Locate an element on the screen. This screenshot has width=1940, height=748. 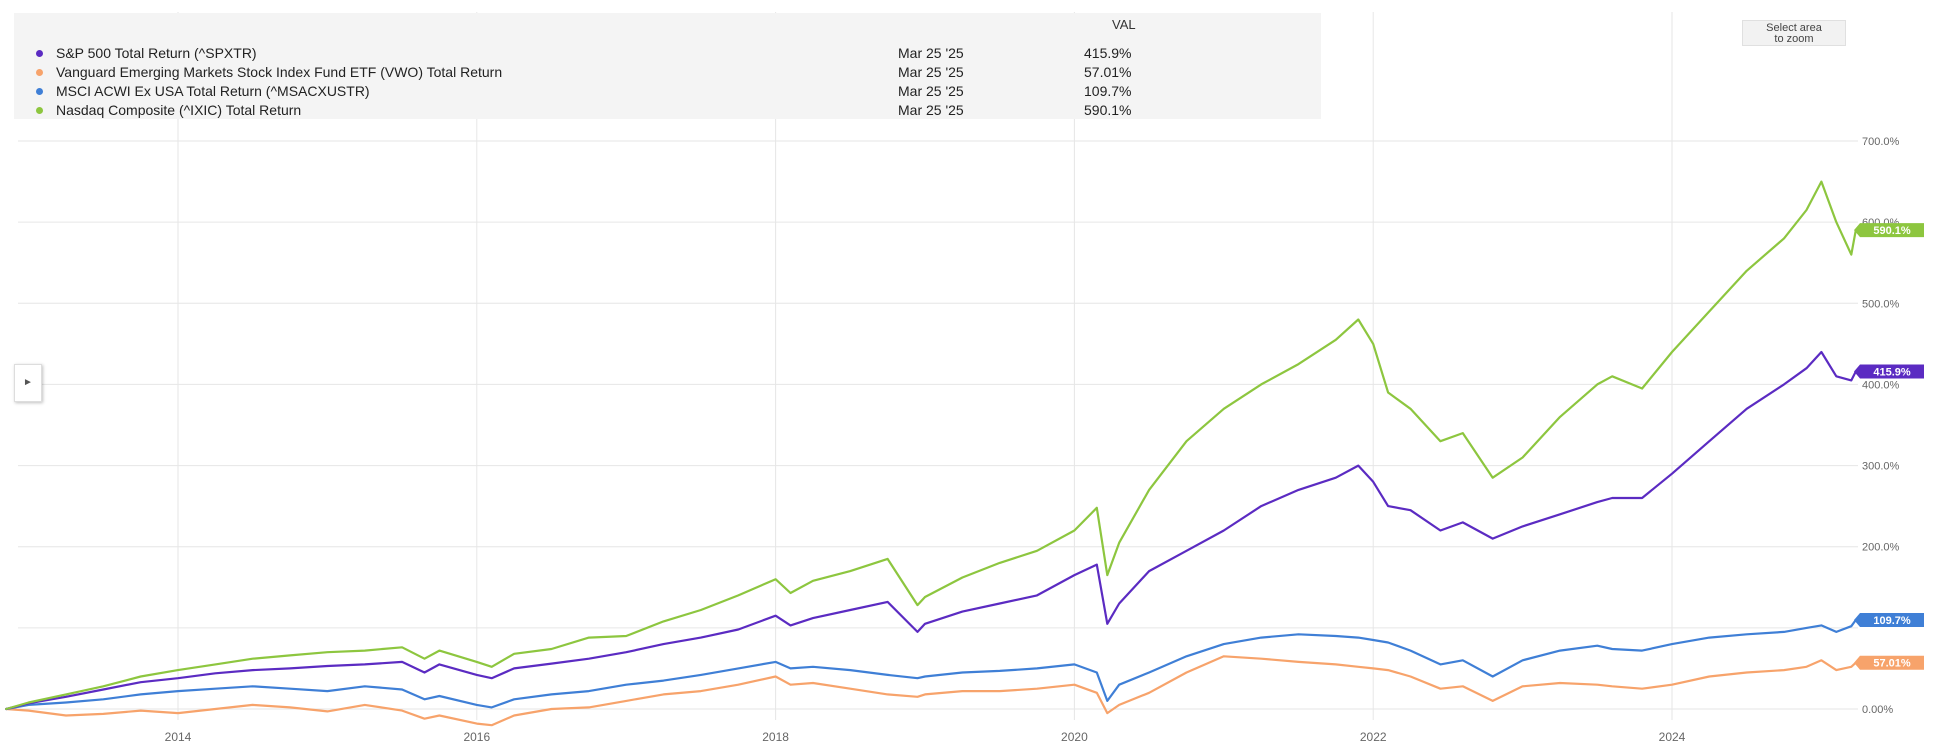
y-tick-label: 500.0% is located at coordinates (1881, 304).